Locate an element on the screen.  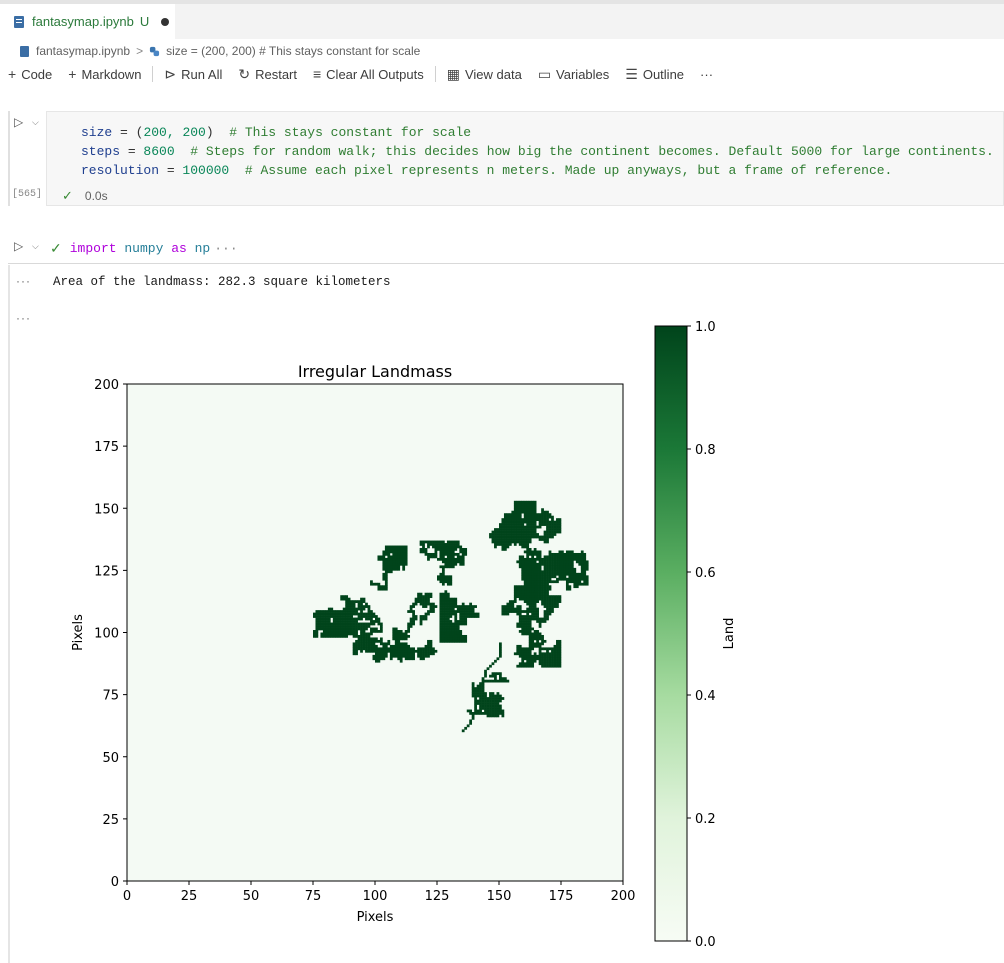
view-data-button: ▦ View data is located at coordinates (484, 74).